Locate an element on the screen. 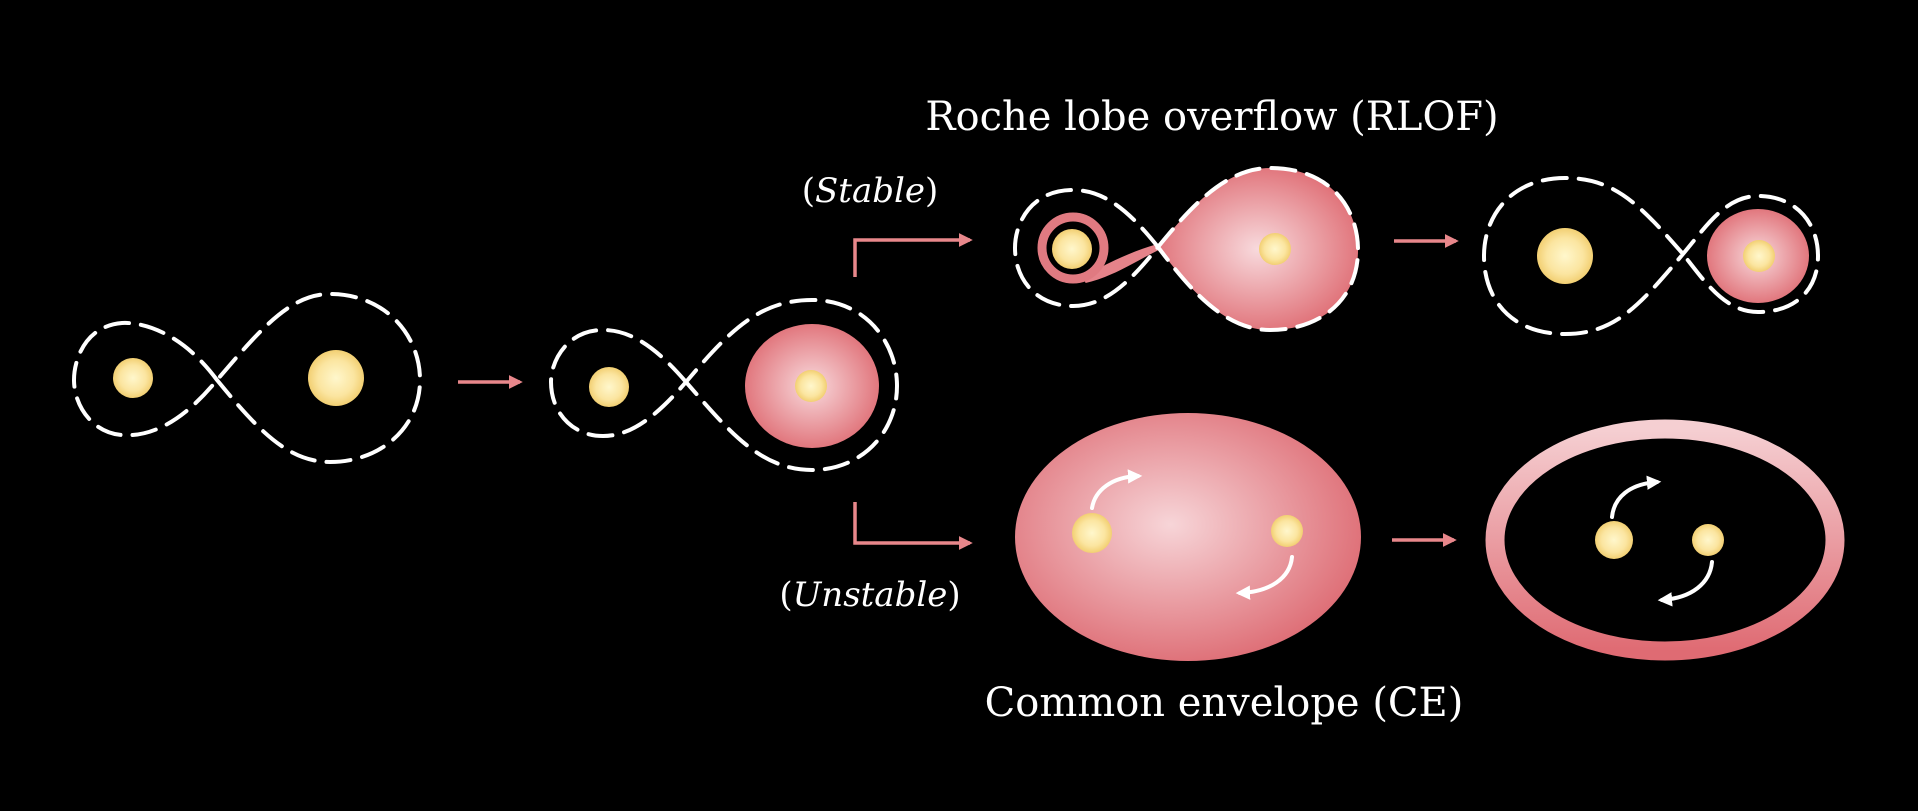 The width and height of the screenshot is (1918, 811). rlof-title: Roche lobe overflow (RLOF) is located at coordinates (1211, 117).